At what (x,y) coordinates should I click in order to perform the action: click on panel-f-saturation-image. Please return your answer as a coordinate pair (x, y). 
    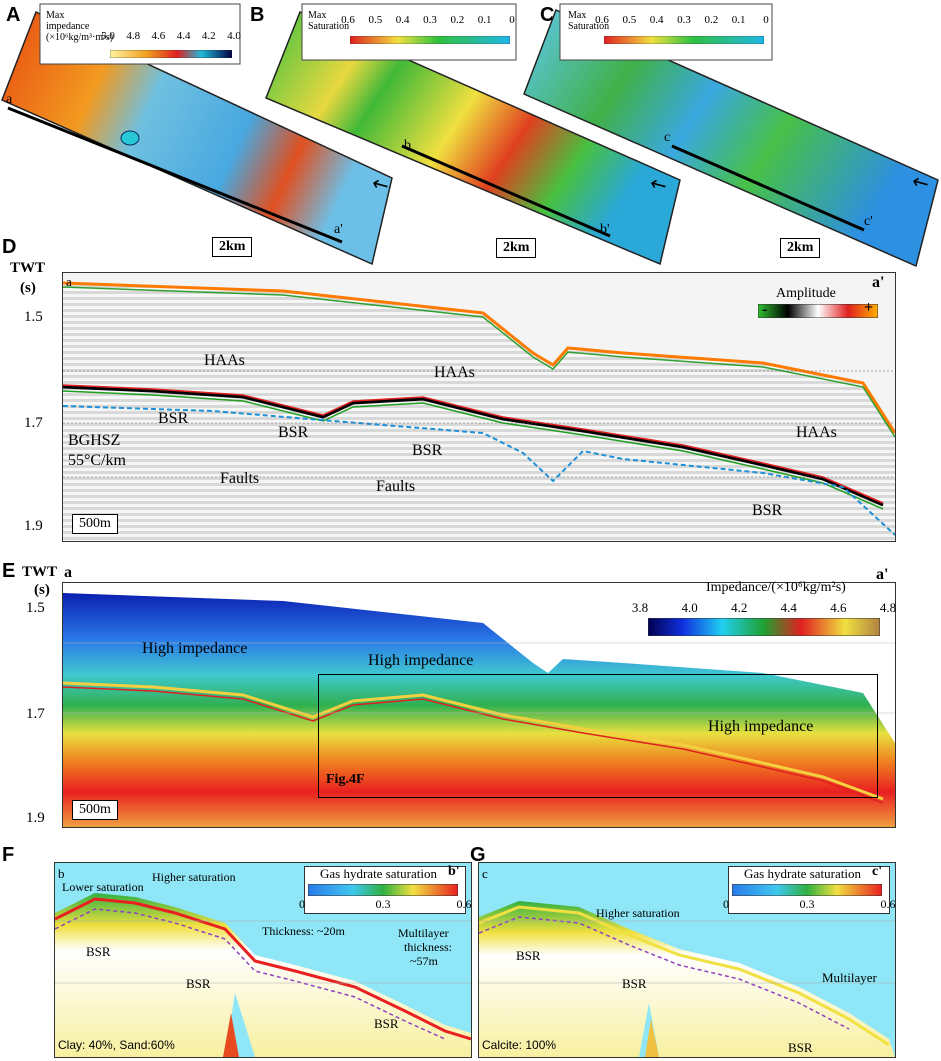
    Looking at the image, I should click on (263, 975).